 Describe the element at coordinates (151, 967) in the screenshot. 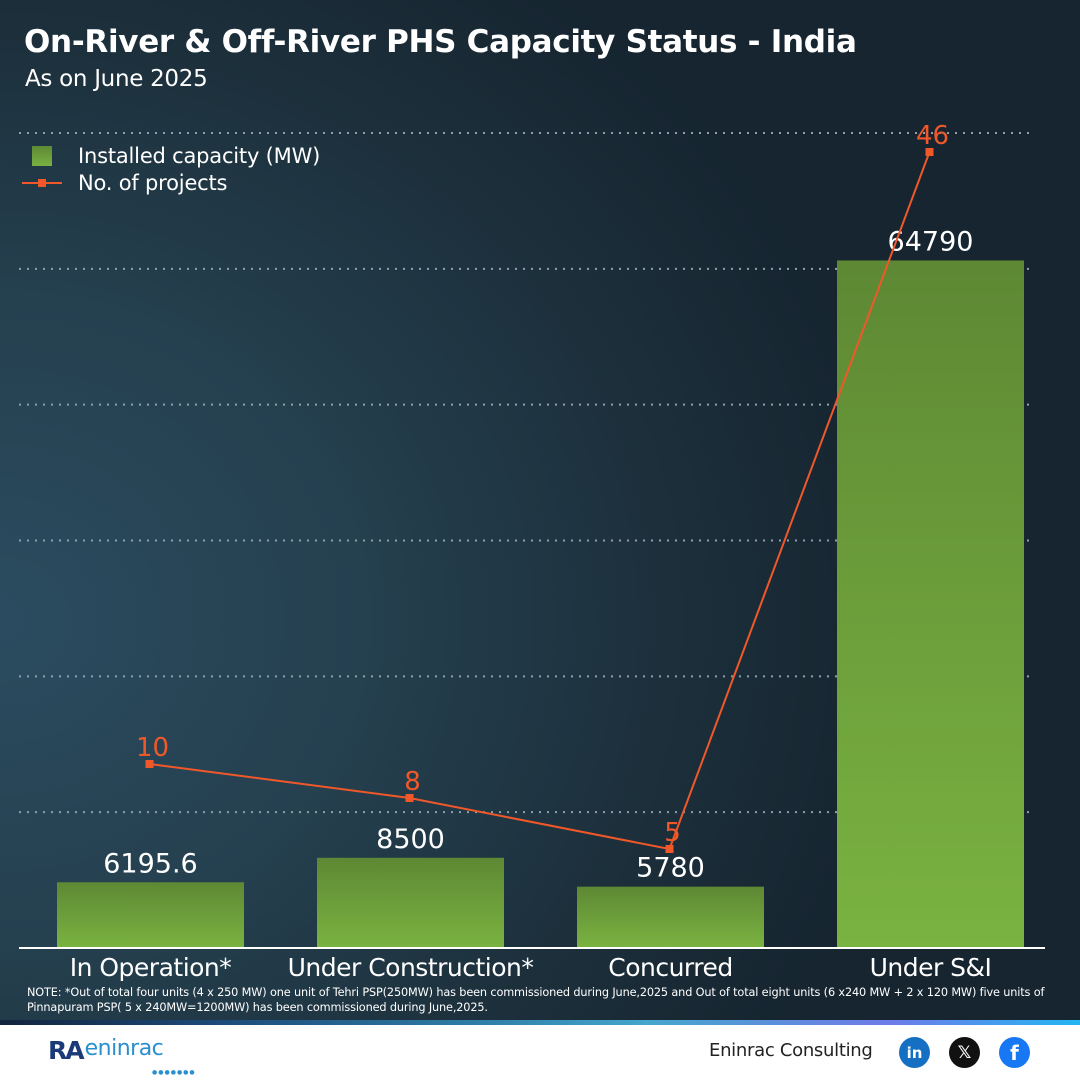

I see `x-tick-label: In Operation*` at that location.